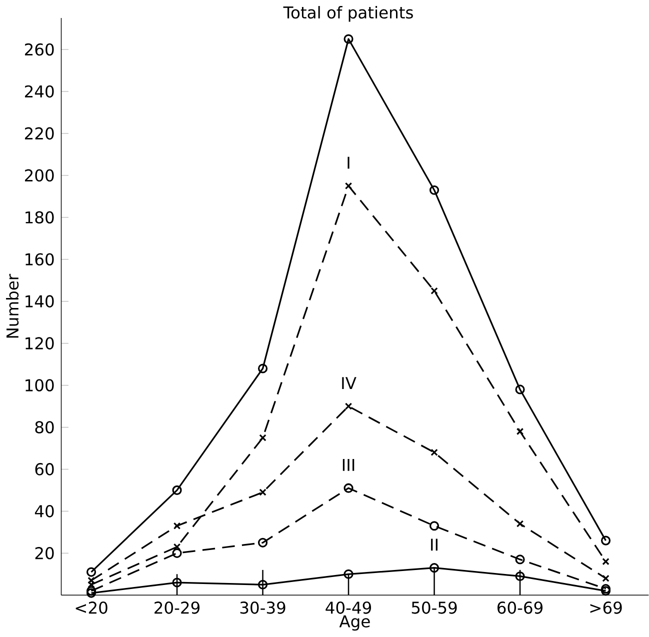 Image resolution: width=649 pixels, height=637 pixels. What do you see at coordinates (520, 608) in the screenshot?
I see `x-tick-label: 60-69` at bounding box center [520, 608].